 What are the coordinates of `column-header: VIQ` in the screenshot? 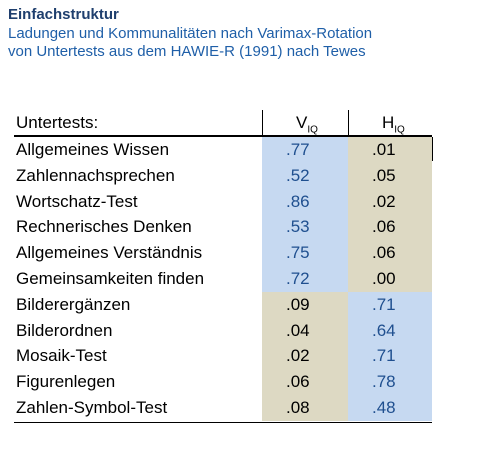 It's located at (307, 124).